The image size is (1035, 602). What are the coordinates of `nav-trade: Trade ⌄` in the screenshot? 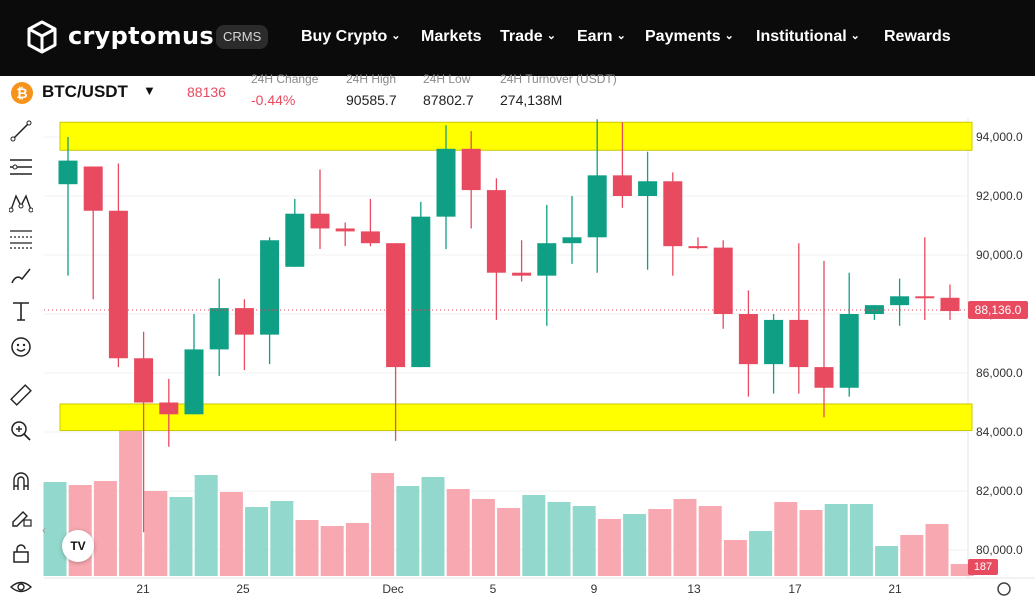 It's located at (528, 37).